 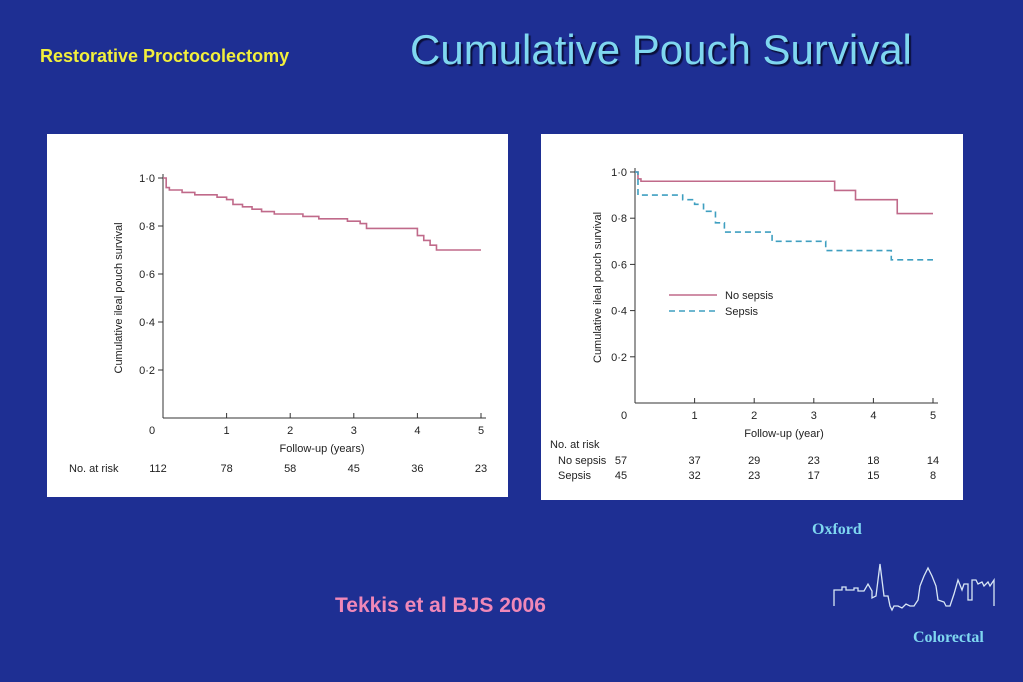 I want to click on risk-table-value: 29, so click(x=754, y=461).